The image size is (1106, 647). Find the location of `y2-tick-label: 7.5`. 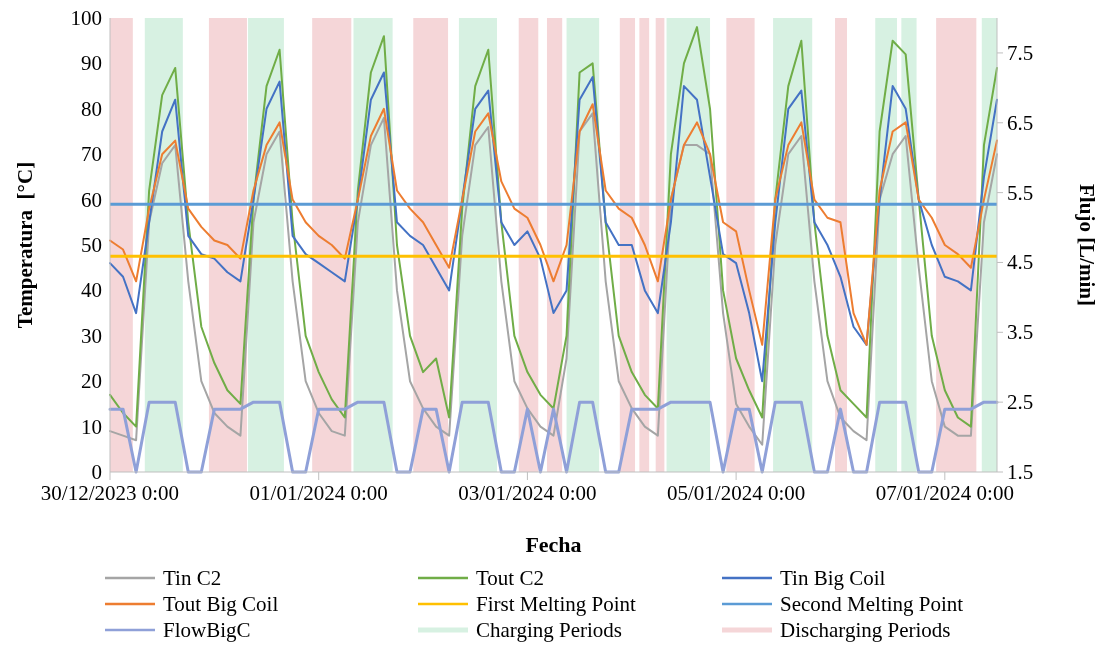

y2-tick-label: 7.5 is located at coordinates (1020, 52).